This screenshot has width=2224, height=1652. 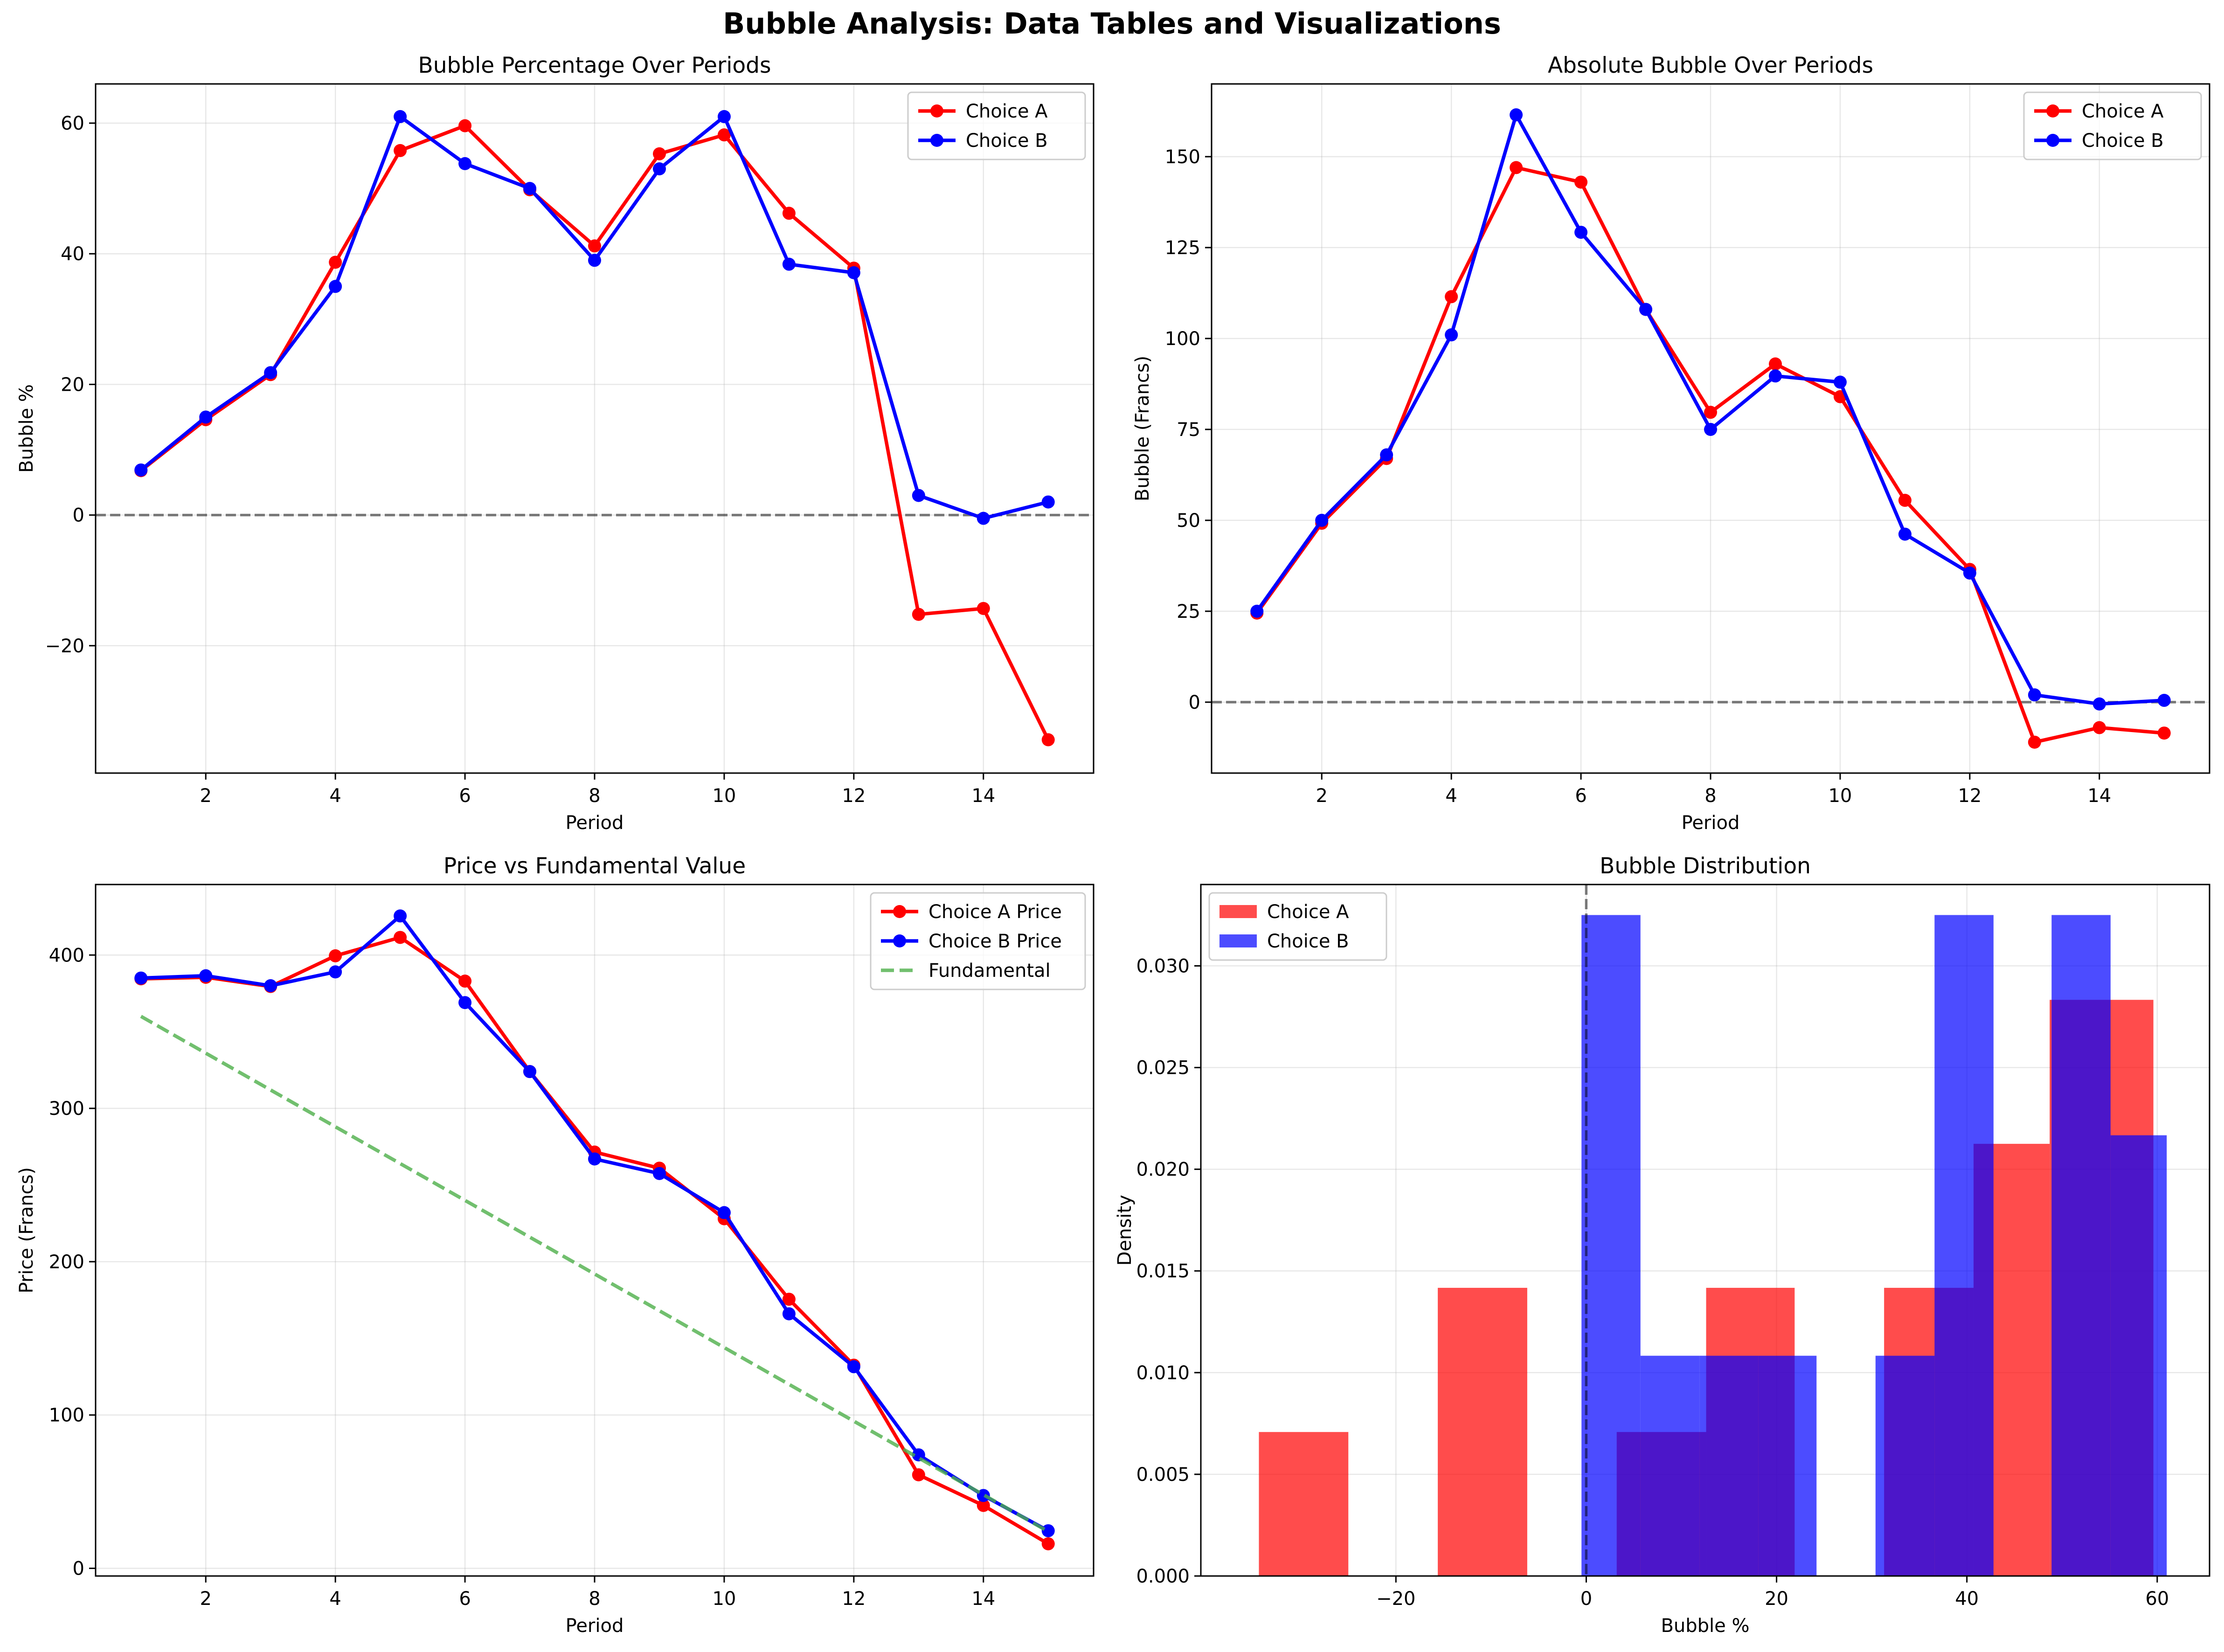 I want to click on x-tick-label: 10, so click(x=724, y=796).